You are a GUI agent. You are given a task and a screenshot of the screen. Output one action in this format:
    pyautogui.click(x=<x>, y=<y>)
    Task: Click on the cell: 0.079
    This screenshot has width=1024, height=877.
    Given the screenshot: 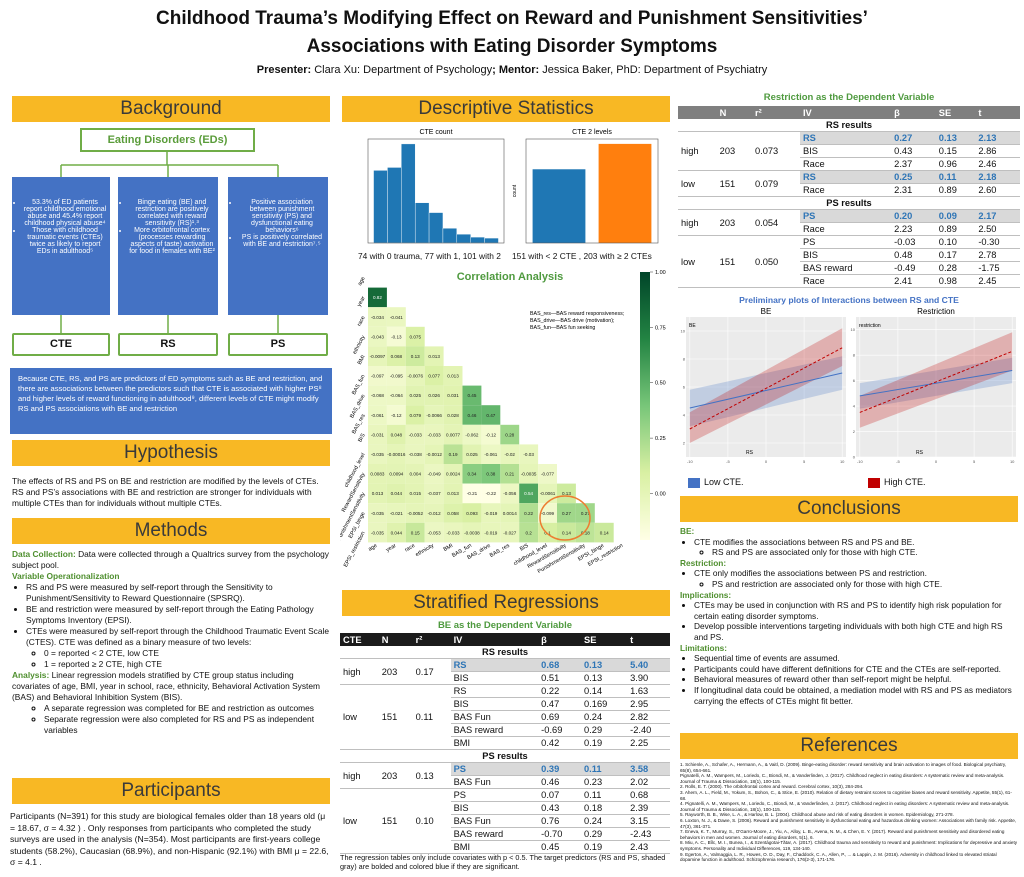 What is the action you would take?
    pyautogui.click(x=775, y=183)
    